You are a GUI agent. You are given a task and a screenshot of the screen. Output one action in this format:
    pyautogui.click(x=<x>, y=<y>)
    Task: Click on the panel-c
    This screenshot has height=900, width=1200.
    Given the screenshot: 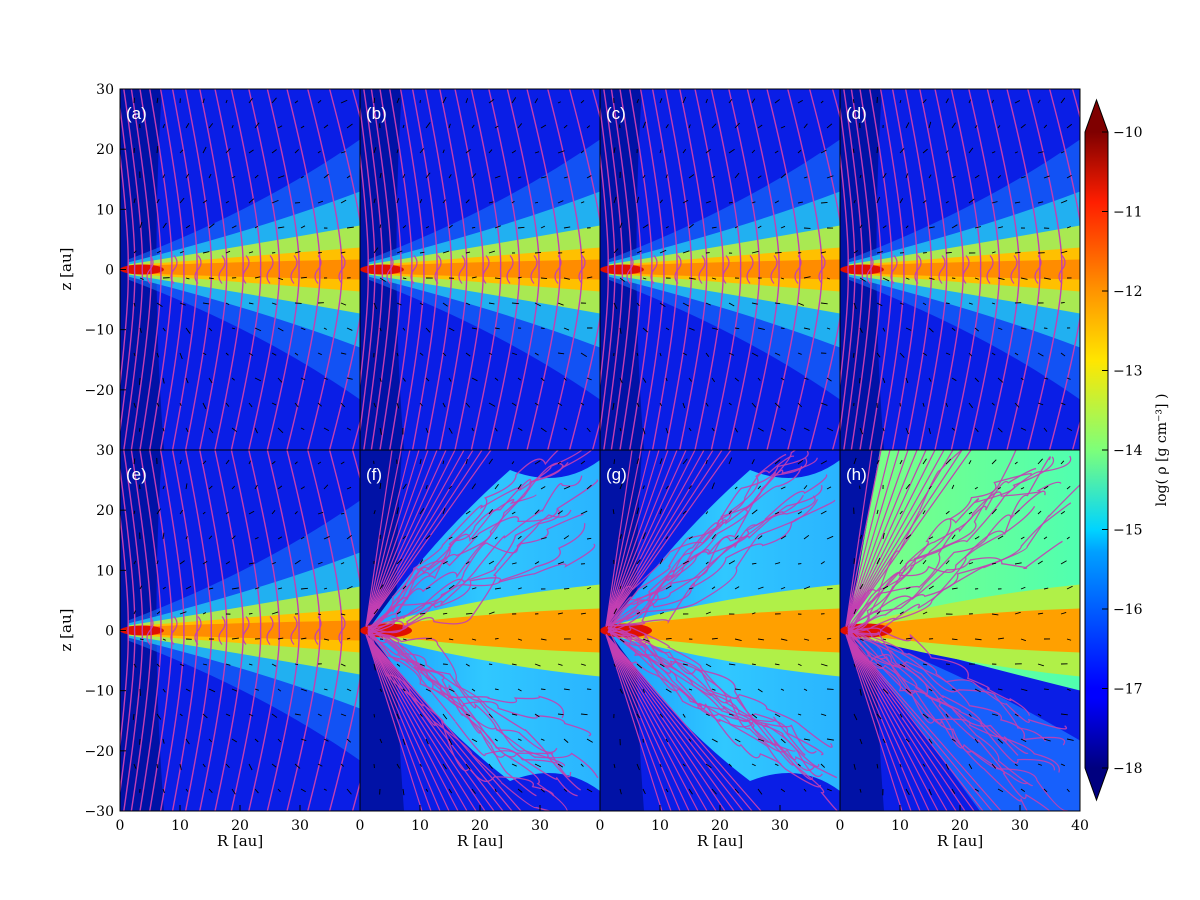 What is the action you would take?
    pyautogui.click(x=720, y=269)
    